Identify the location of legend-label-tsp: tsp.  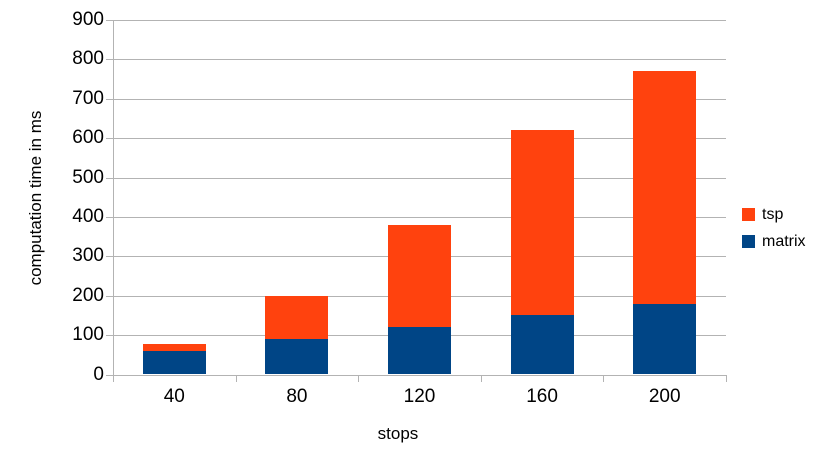
(773, 214).